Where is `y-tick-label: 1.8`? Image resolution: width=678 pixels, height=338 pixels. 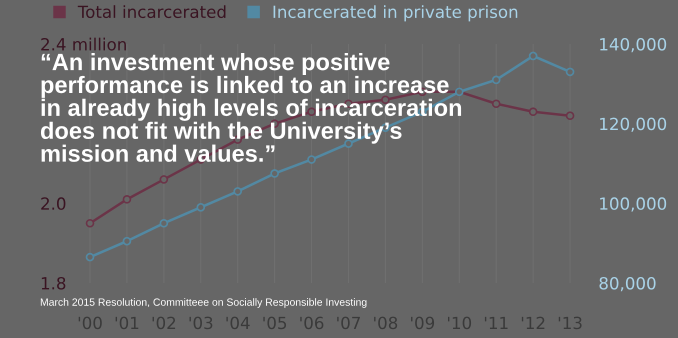
y-tick-label: 1.8 is located at coordinates (54, 283).